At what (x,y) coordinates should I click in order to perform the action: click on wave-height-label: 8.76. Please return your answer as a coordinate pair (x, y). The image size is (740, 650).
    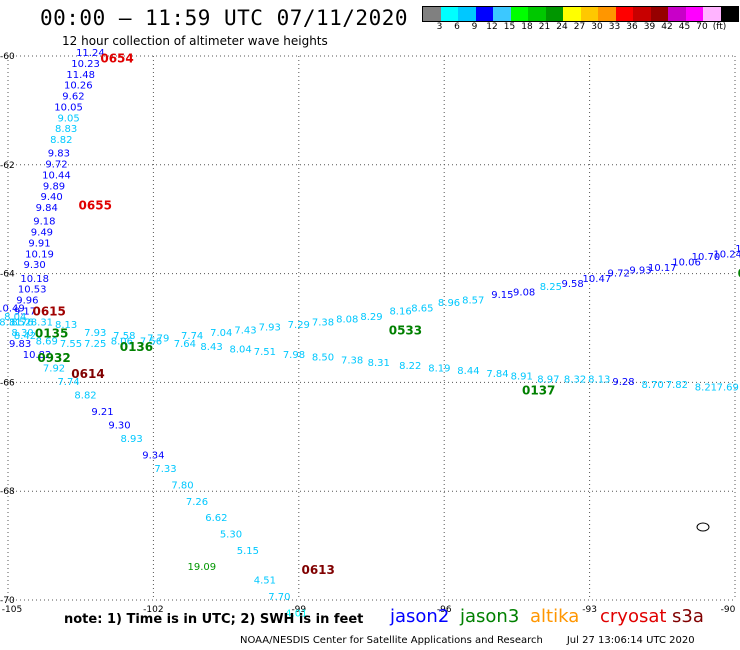
    Looking at the image, I should click on (22, 322).